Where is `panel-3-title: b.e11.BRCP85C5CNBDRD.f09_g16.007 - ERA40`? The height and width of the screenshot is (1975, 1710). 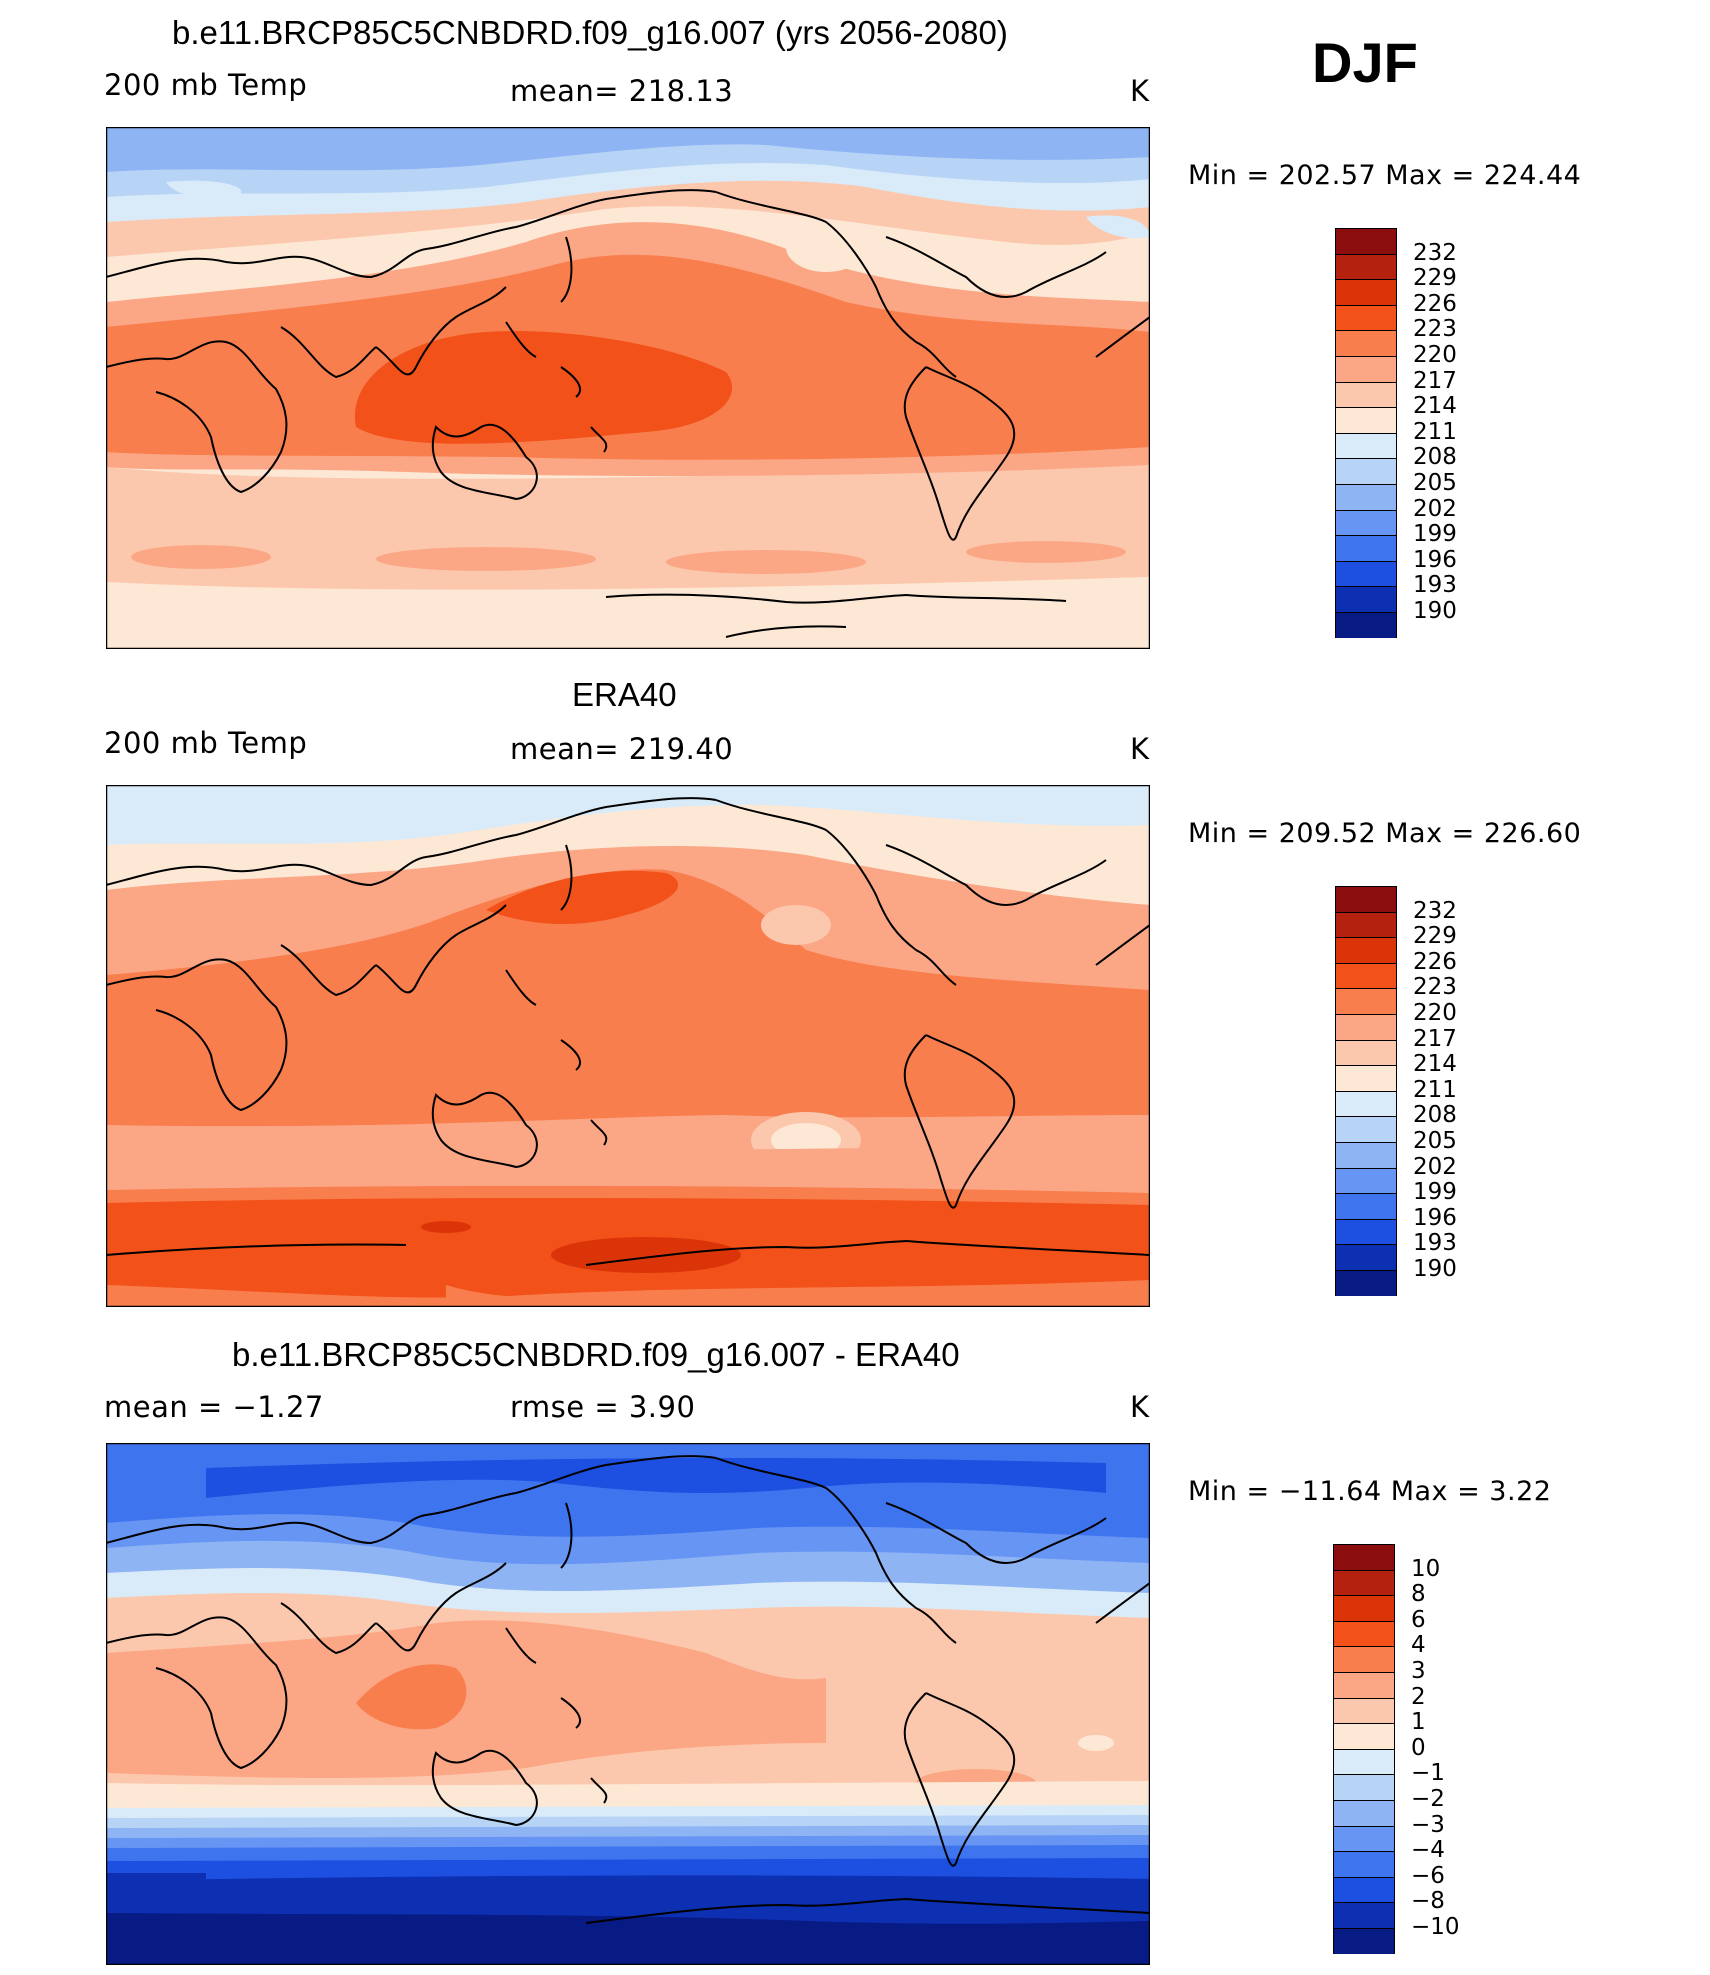 panel-3-title: b.e11.BRCP85C5CNBDRD.f09_g16.007 - ERA40 is located at coordinates (596, 1354).